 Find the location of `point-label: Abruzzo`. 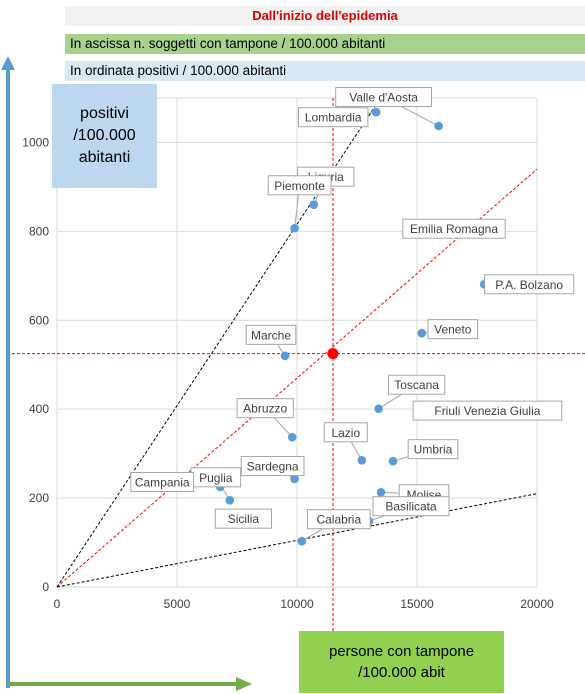

point-label: Abruzzo is located at coordinates (265, 409).